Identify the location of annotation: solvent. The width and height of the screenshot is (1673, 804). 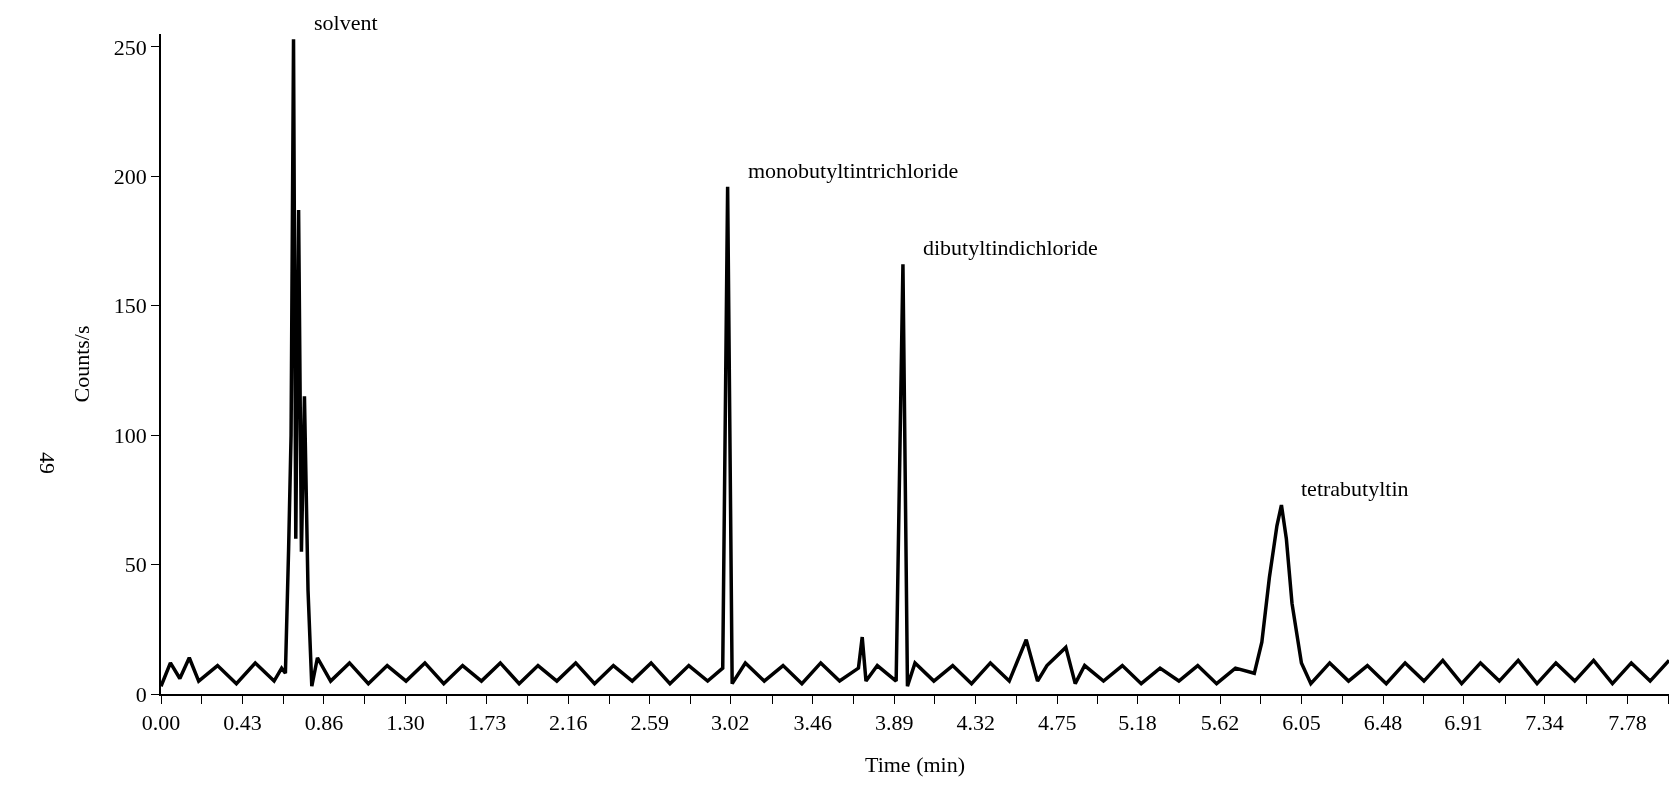
(346, 22).